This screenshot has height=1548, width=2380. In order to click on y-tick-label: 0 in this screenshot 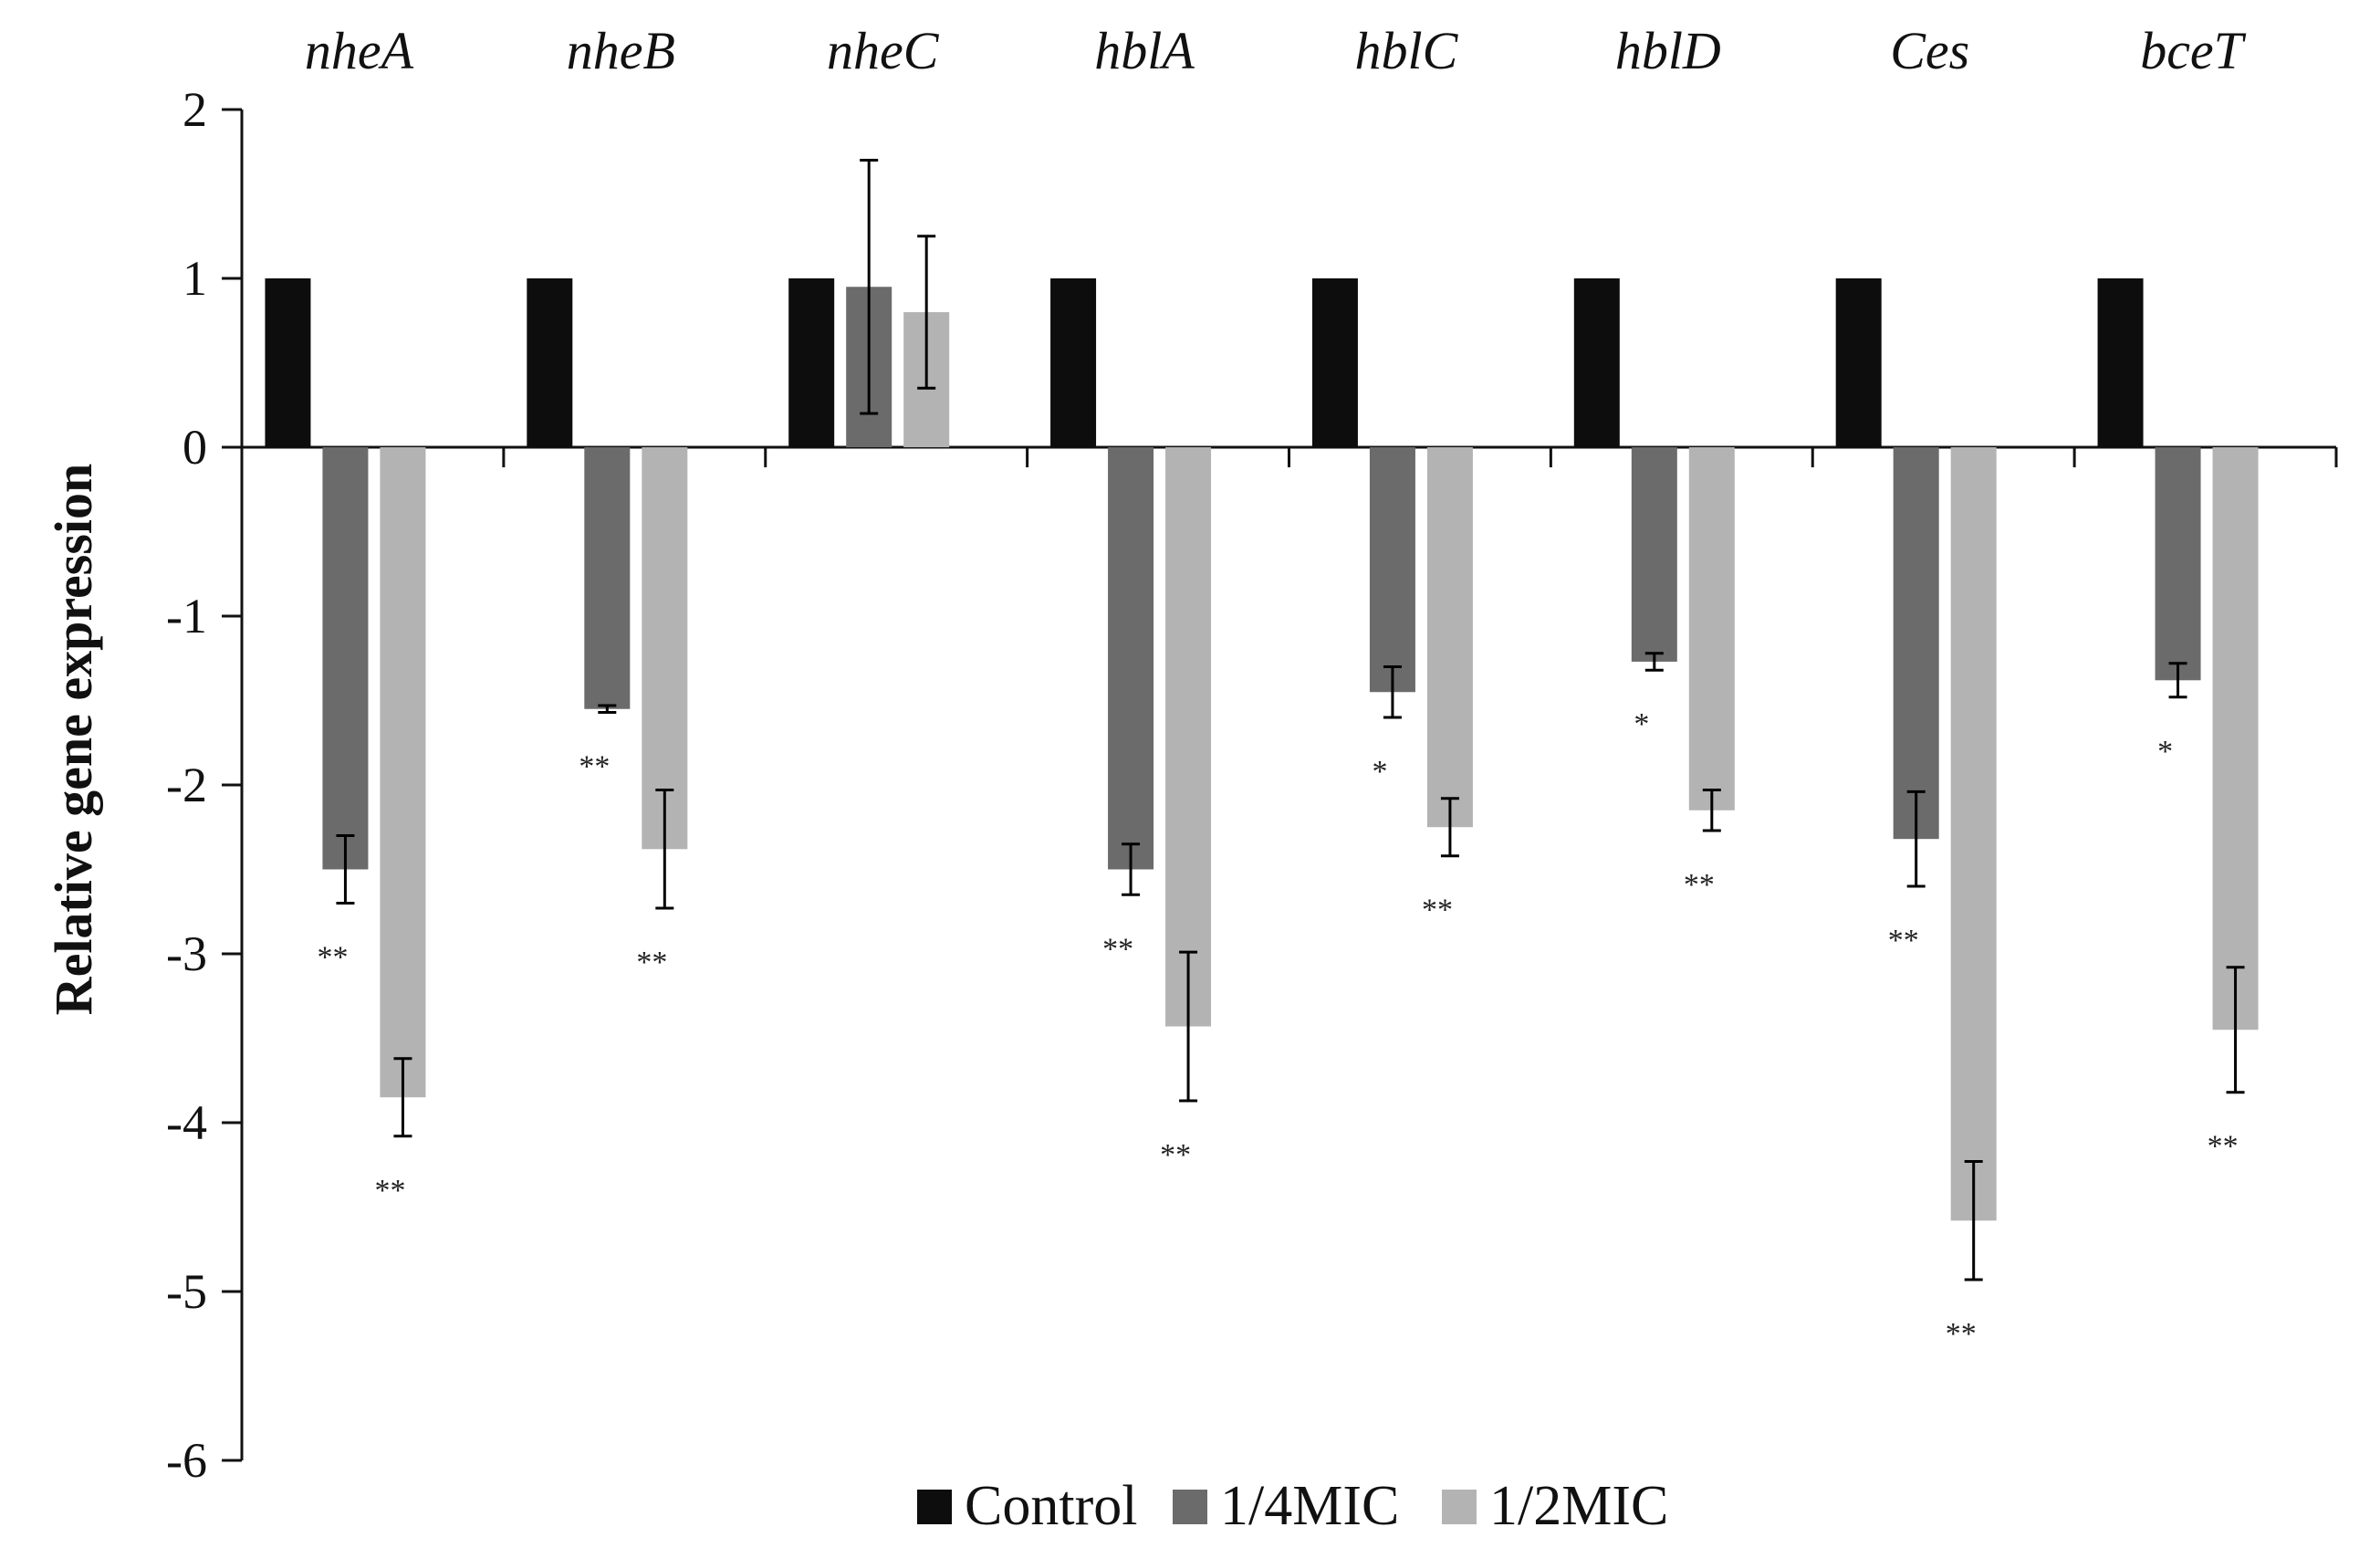, I will do `click(195, 447)`.